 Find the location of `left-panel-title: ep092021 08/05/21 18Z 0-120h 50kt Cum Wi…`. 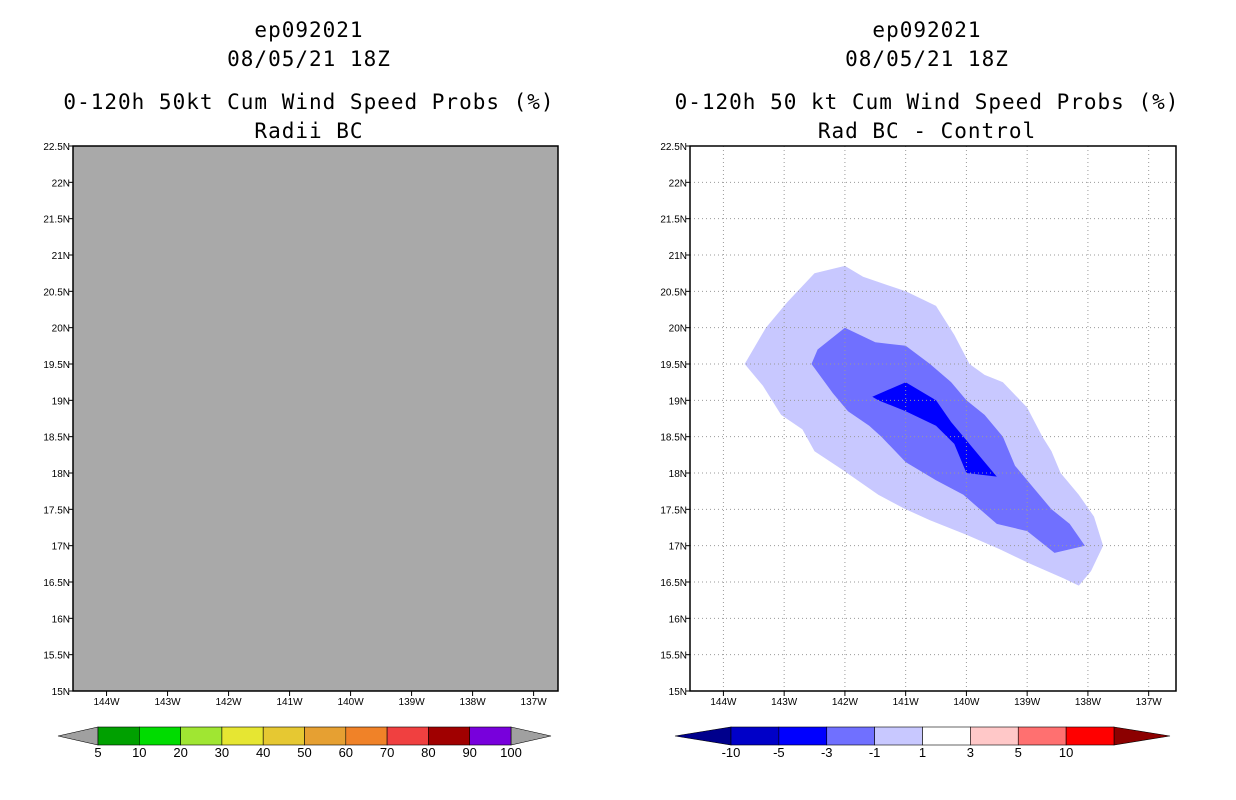

left-panel-title: ep092021 08/05/21 18Z 0-120h 50kt Cum Wi… is located at coordinates (309, 81).